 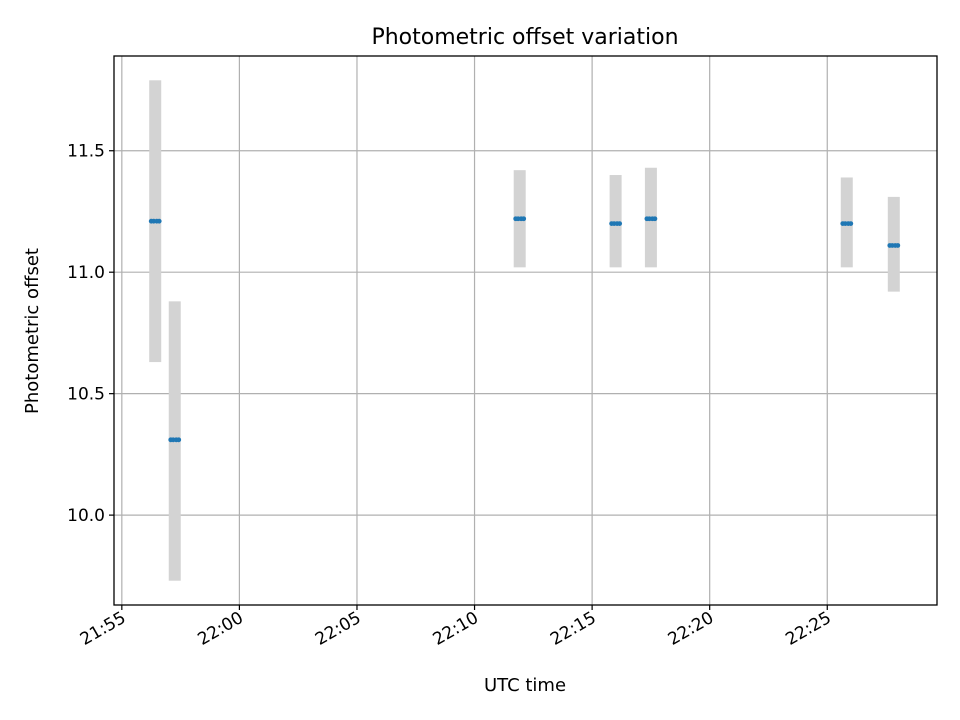 I want to click on y-tick-label: 10.5, so click(x=86, y=395).